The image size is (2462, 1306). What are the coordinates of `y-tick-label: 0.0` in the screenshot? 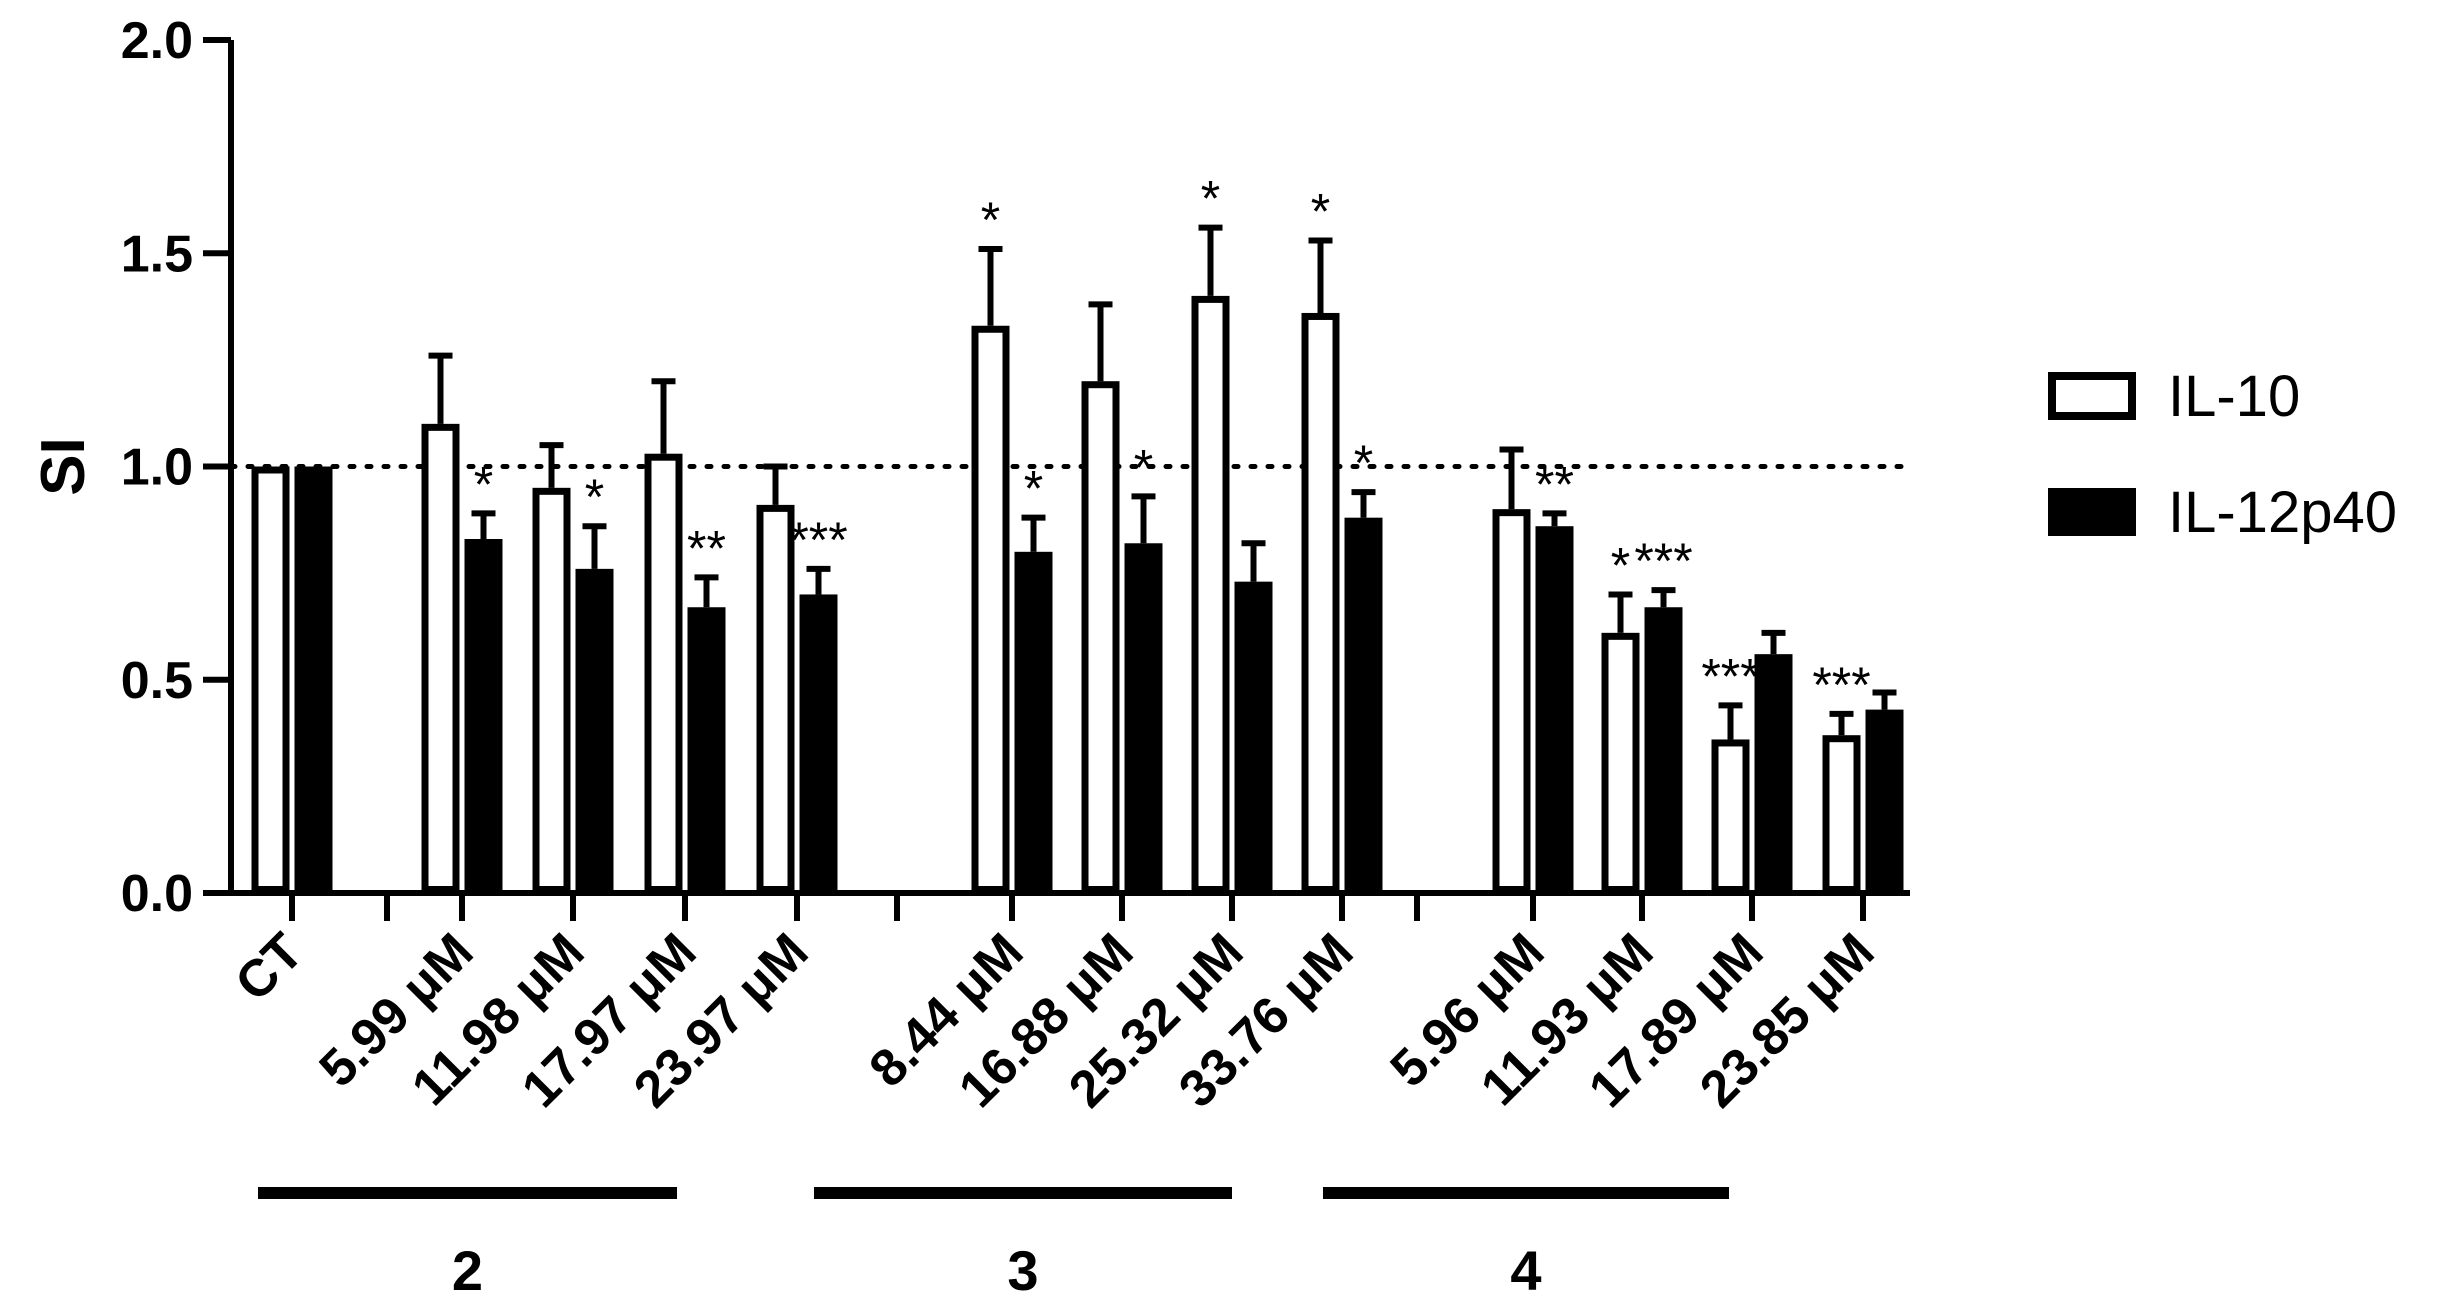 It's located at (157, 894).